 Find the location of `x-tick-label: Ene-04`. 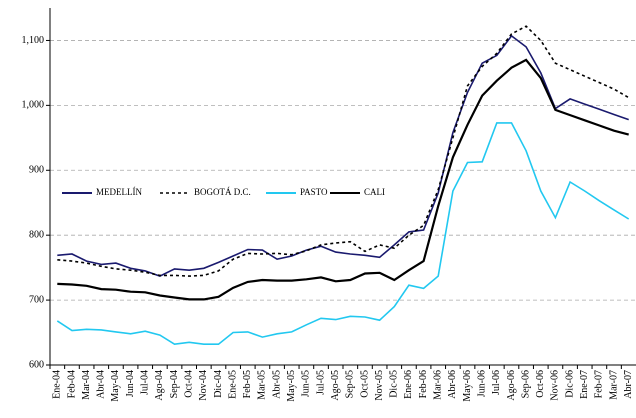

x-tick-label: Ene-04 is located at coordinates (57, 384).